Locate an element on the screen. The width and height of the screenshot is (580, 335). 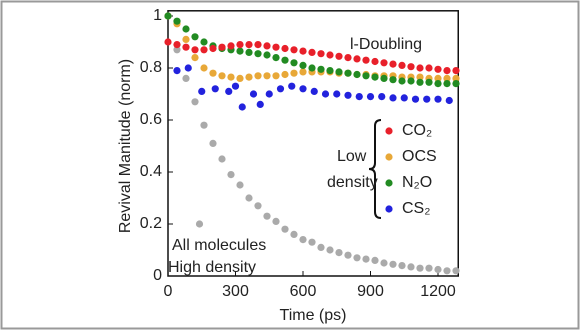
y-axis-title: Revival Manitude (norm) is located at coordinates (125, 146).